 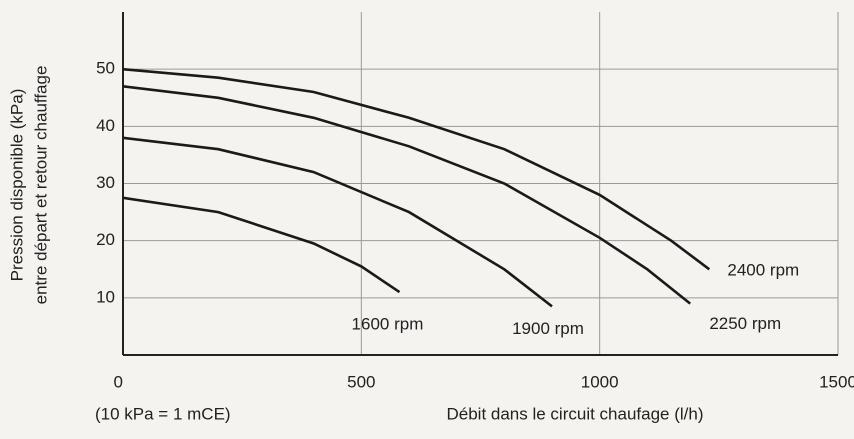 What do you see at coordinates (16, 185) in the screenshot?
I see `y-title-line: Pression disponible (kPa)` at bounding box center [16, 185].